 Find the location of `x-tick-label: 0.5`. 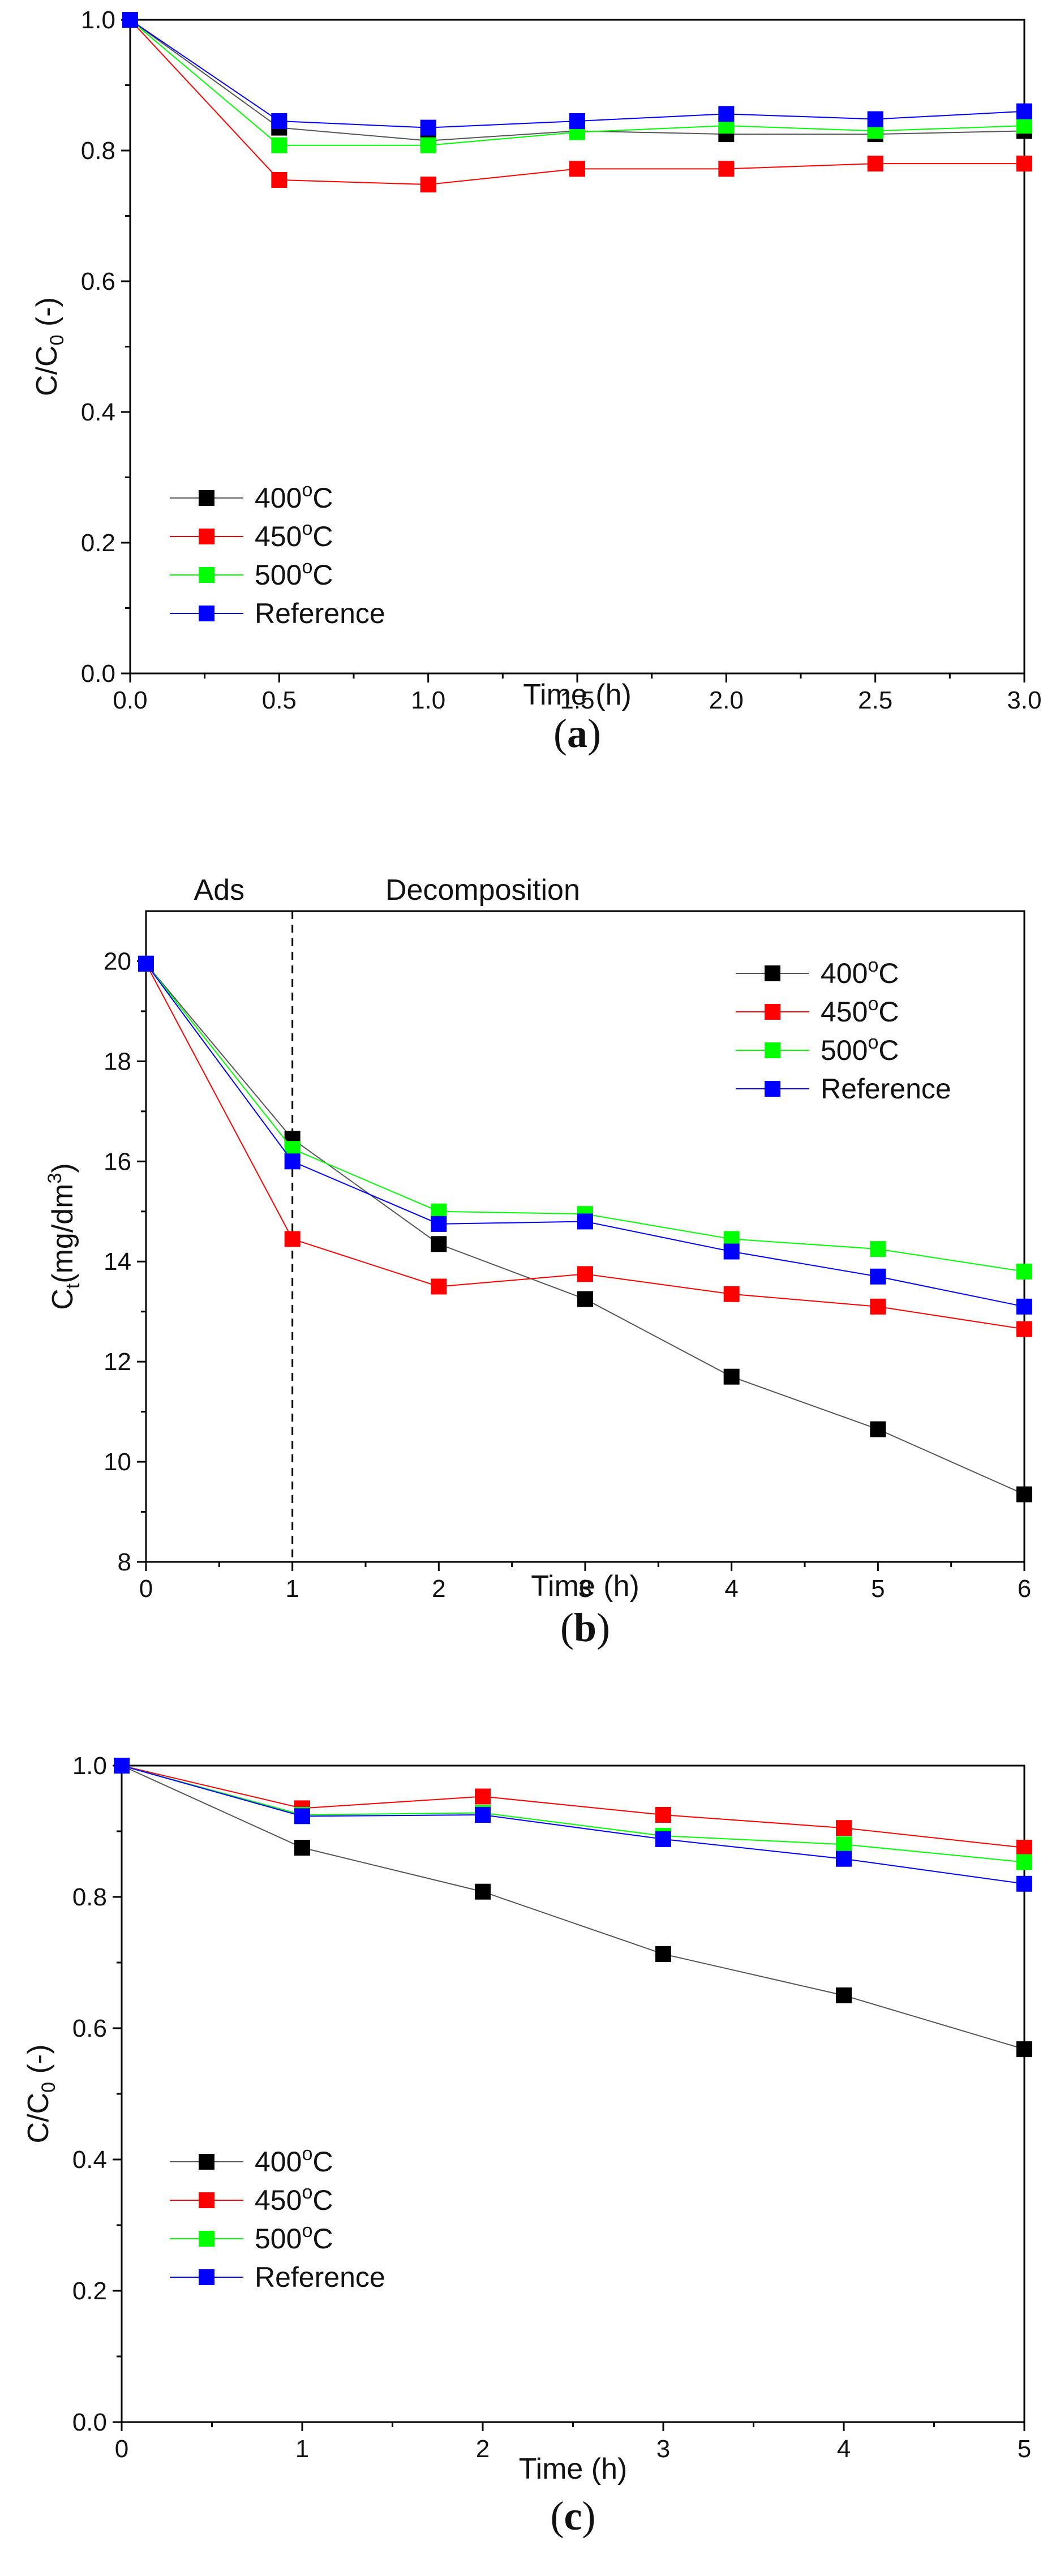

x-tick-label: 0.5 is located at coordinates (279, 700).